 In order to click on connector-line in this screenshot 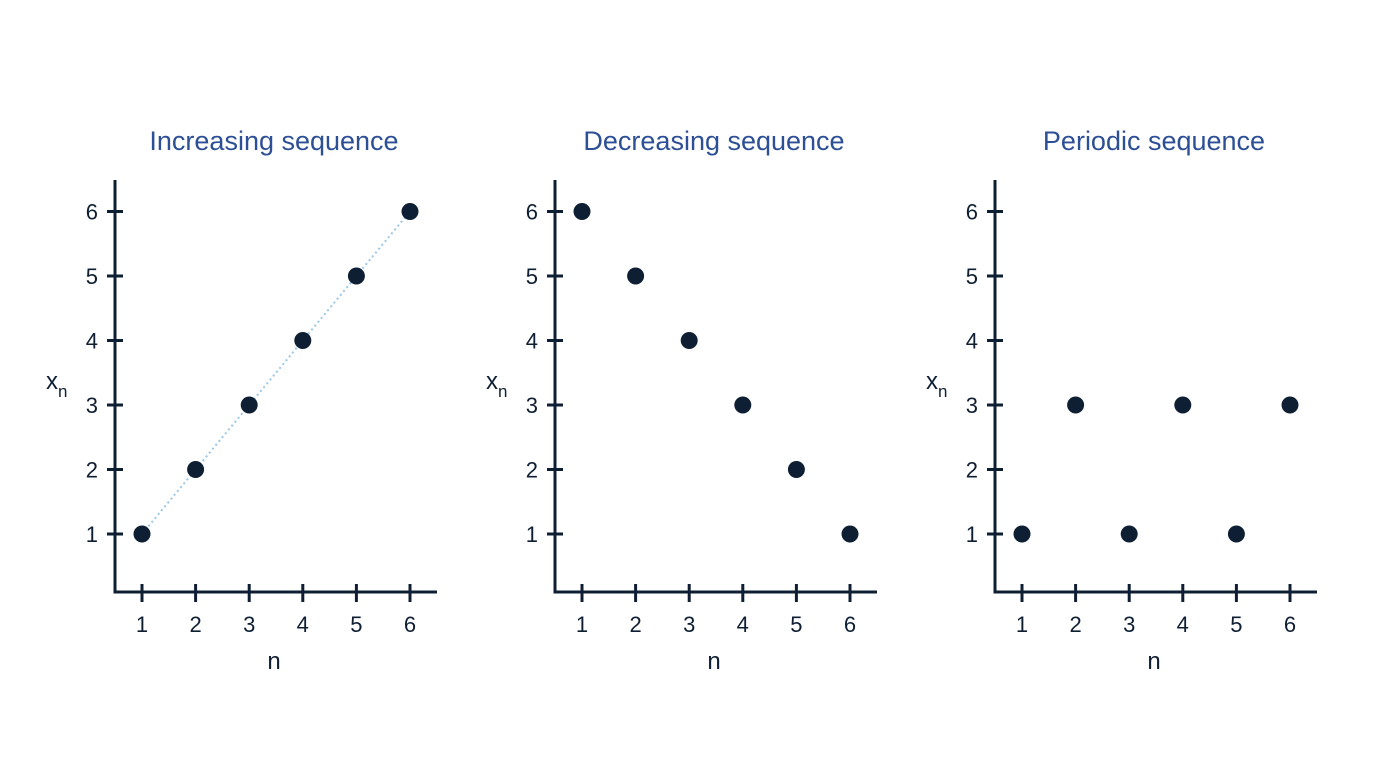, I will do `click(276, 372)`.